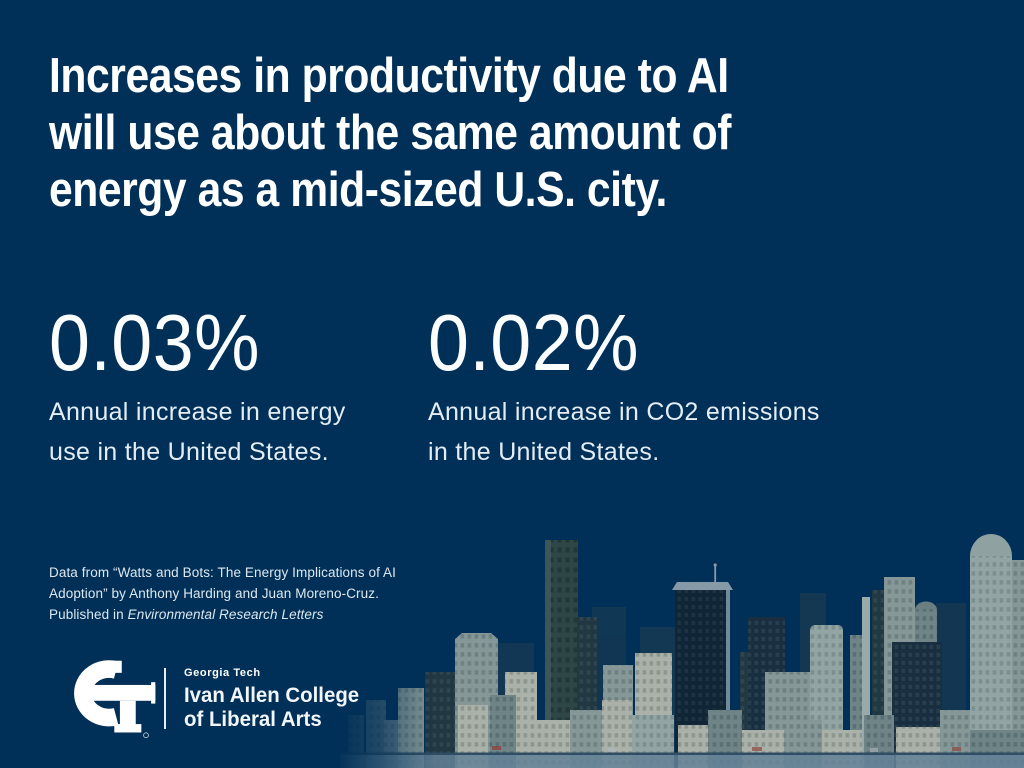 This screenshot has height=768, width=1024. Describe the element at coordinates (165, 698) in the screenshot. I see `logo-divider` at that location.